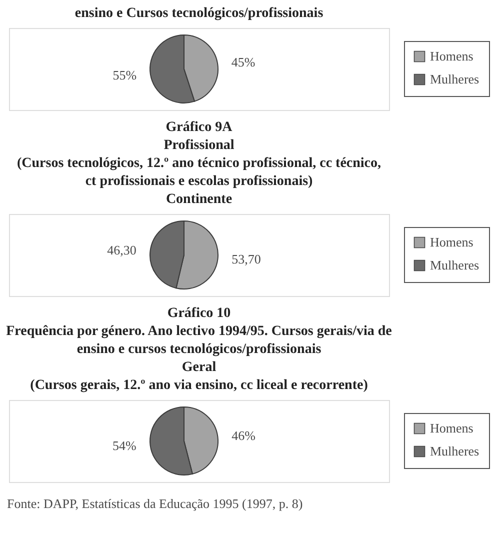 Image resolution: width=504 pixels, height=538 pixels. I want to click on chart-title: ensino e Cursos tecnológicos/profissionais, so click(199, 13).